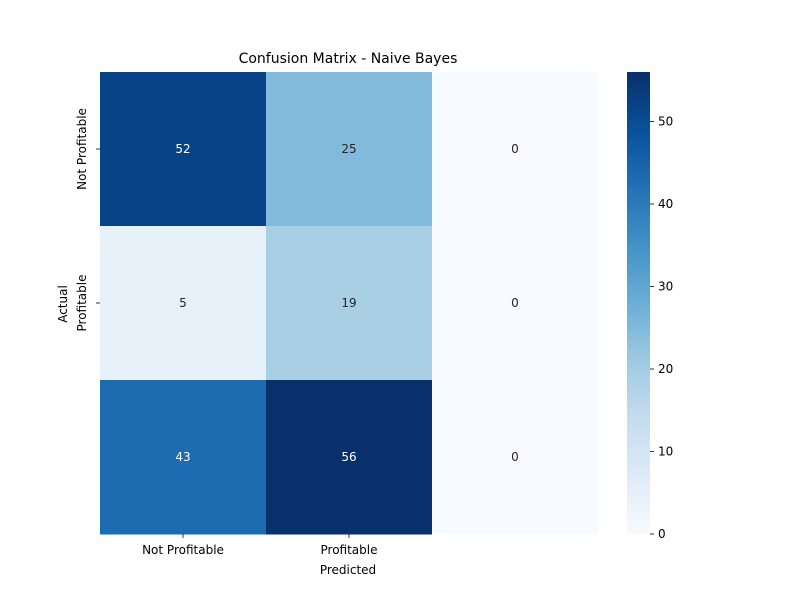  What do you see at coordinates (665, 452) in the screenshot?
I see `colorbar-tick-label: 10` at bounding box center [665, 452].